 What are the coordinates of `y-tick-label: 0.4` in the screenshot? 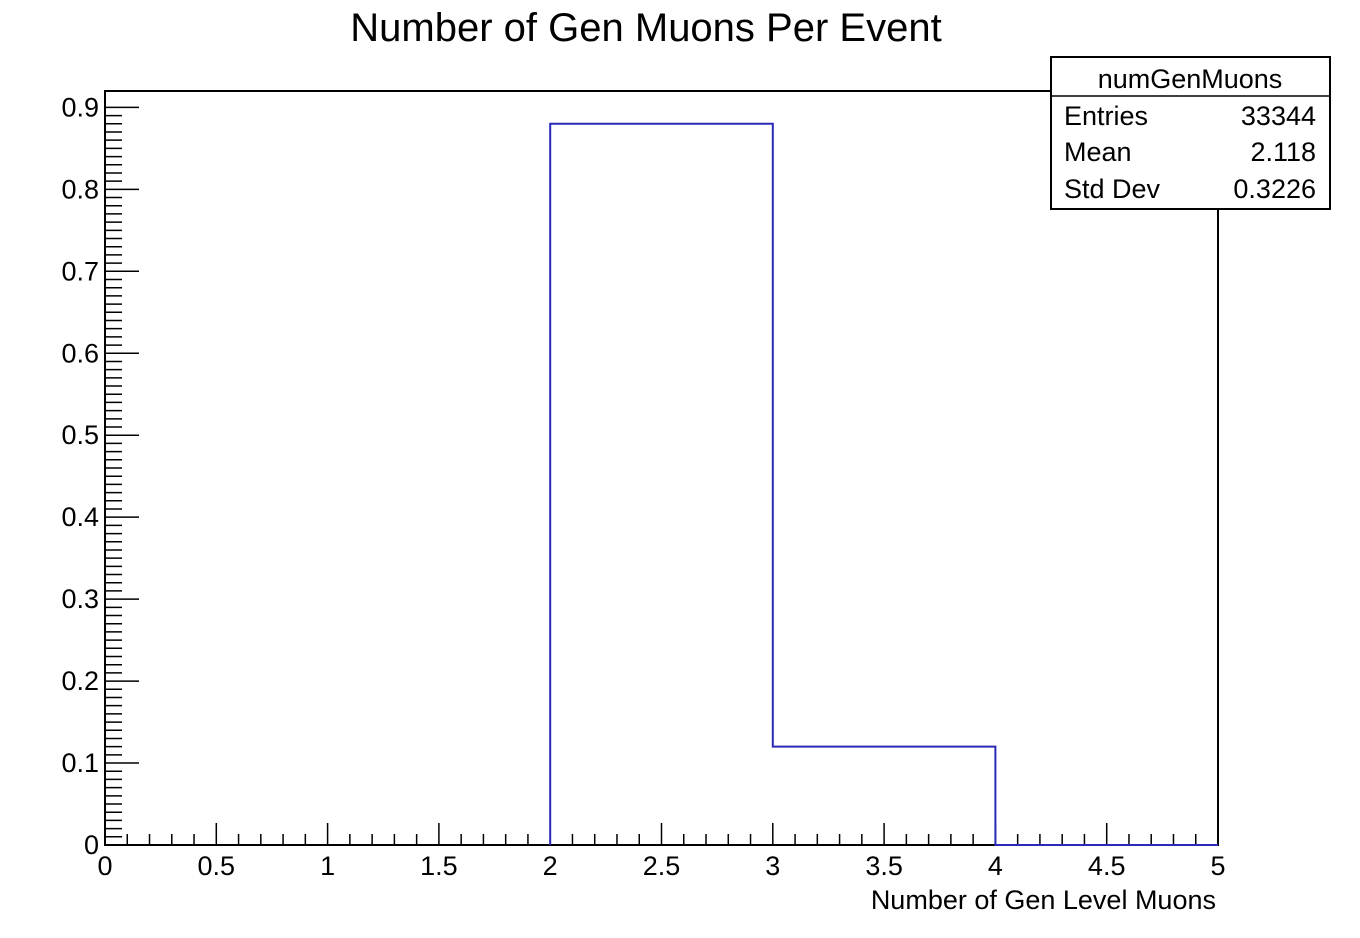 It's located at (80, 517).